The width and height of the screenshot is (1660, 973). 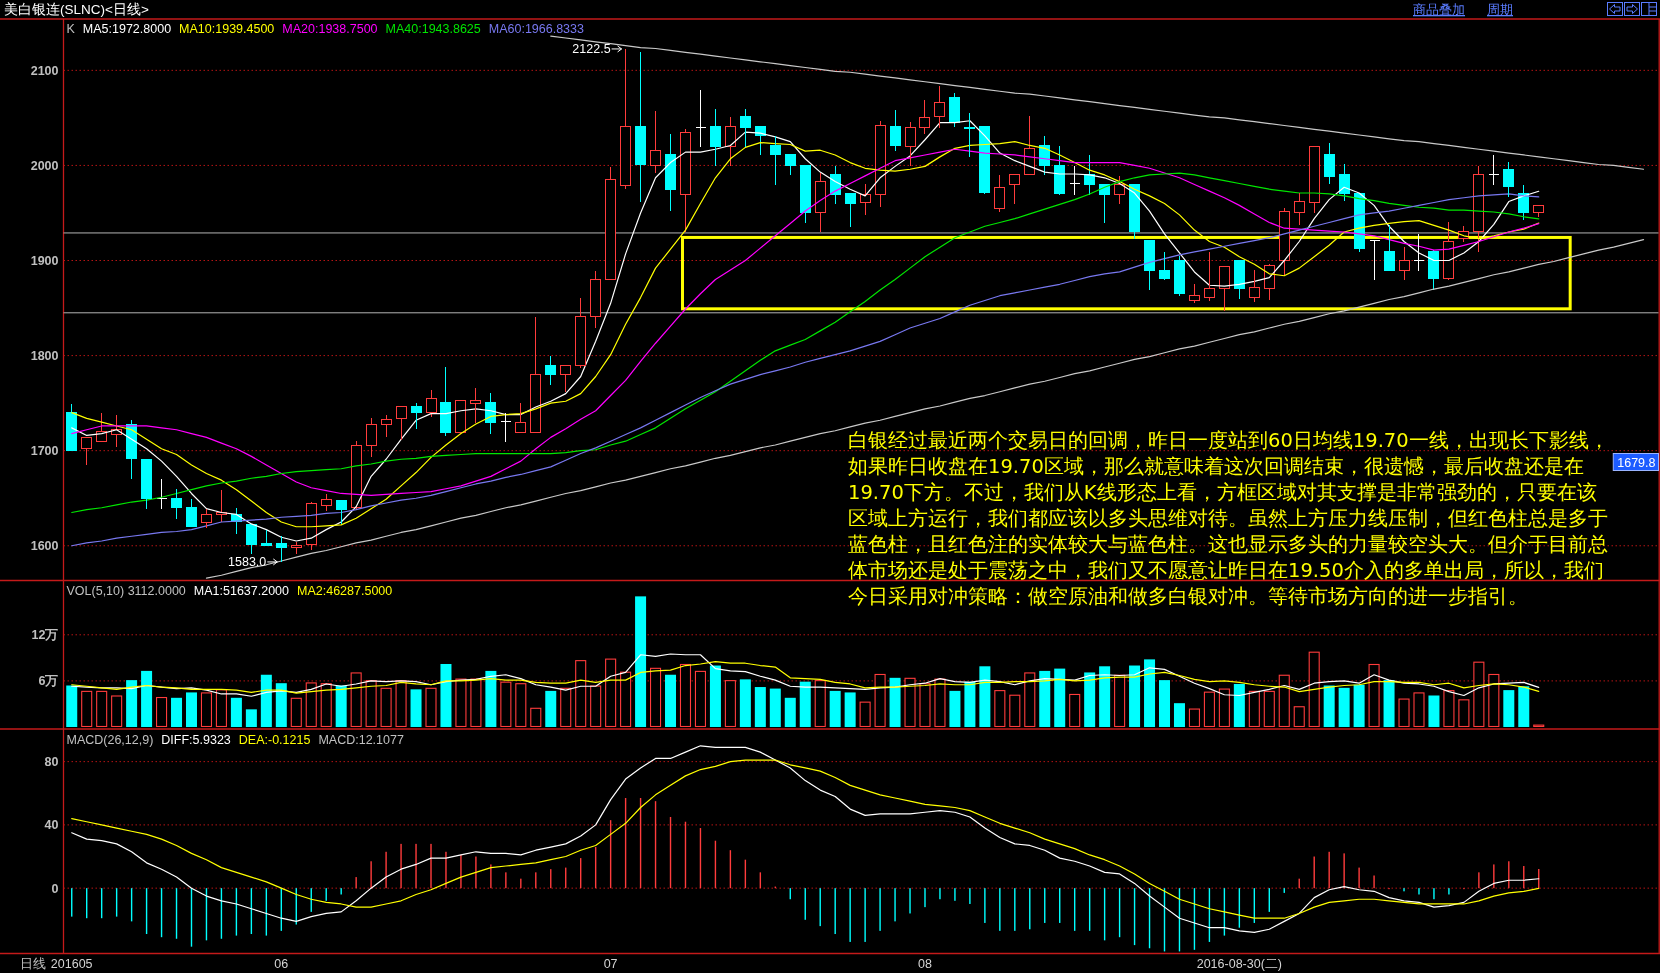 What do you see at coordinates (71, 964) in the screenshot?
I see `x-tick-label: 201605` at bounding box center [71, 964].